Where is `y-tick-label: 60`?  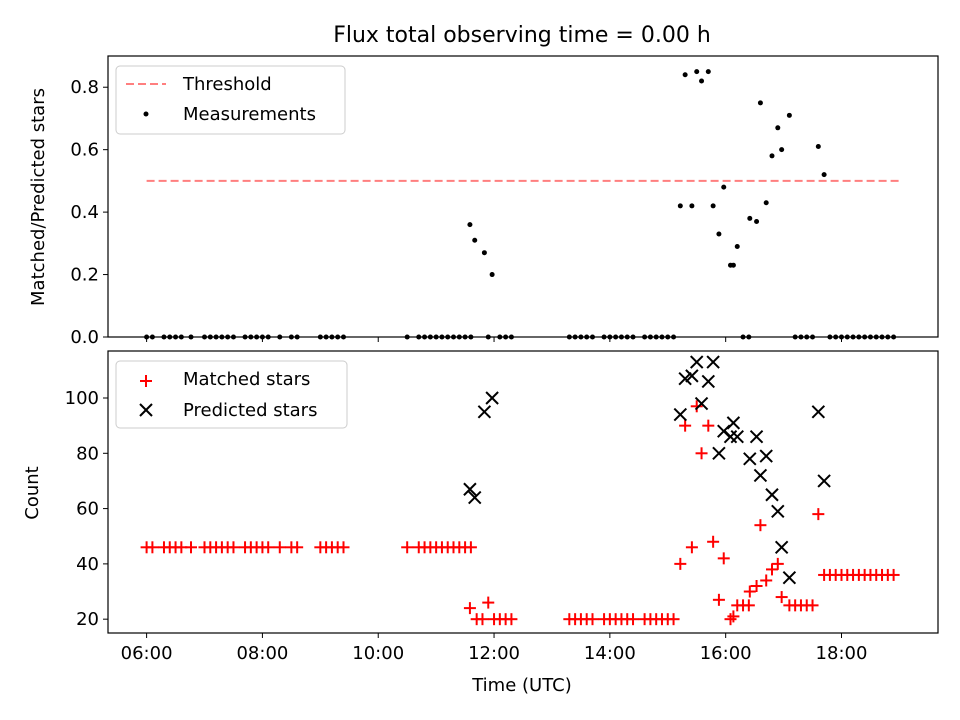
y-tick-label: 60 is located at coordinates (87, 509).